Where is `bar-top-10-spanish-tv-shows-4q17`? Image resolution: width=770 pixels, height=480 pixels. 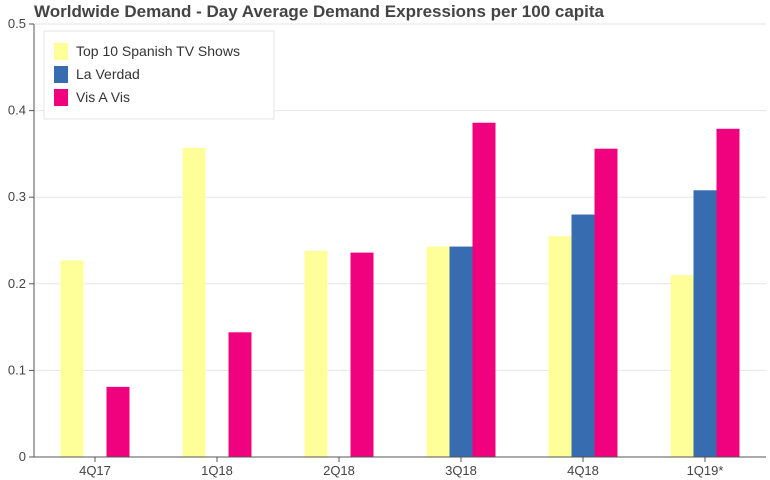 bar-top-10-spanish-tv-shows-4q17 is located at coordinates (72, 358).